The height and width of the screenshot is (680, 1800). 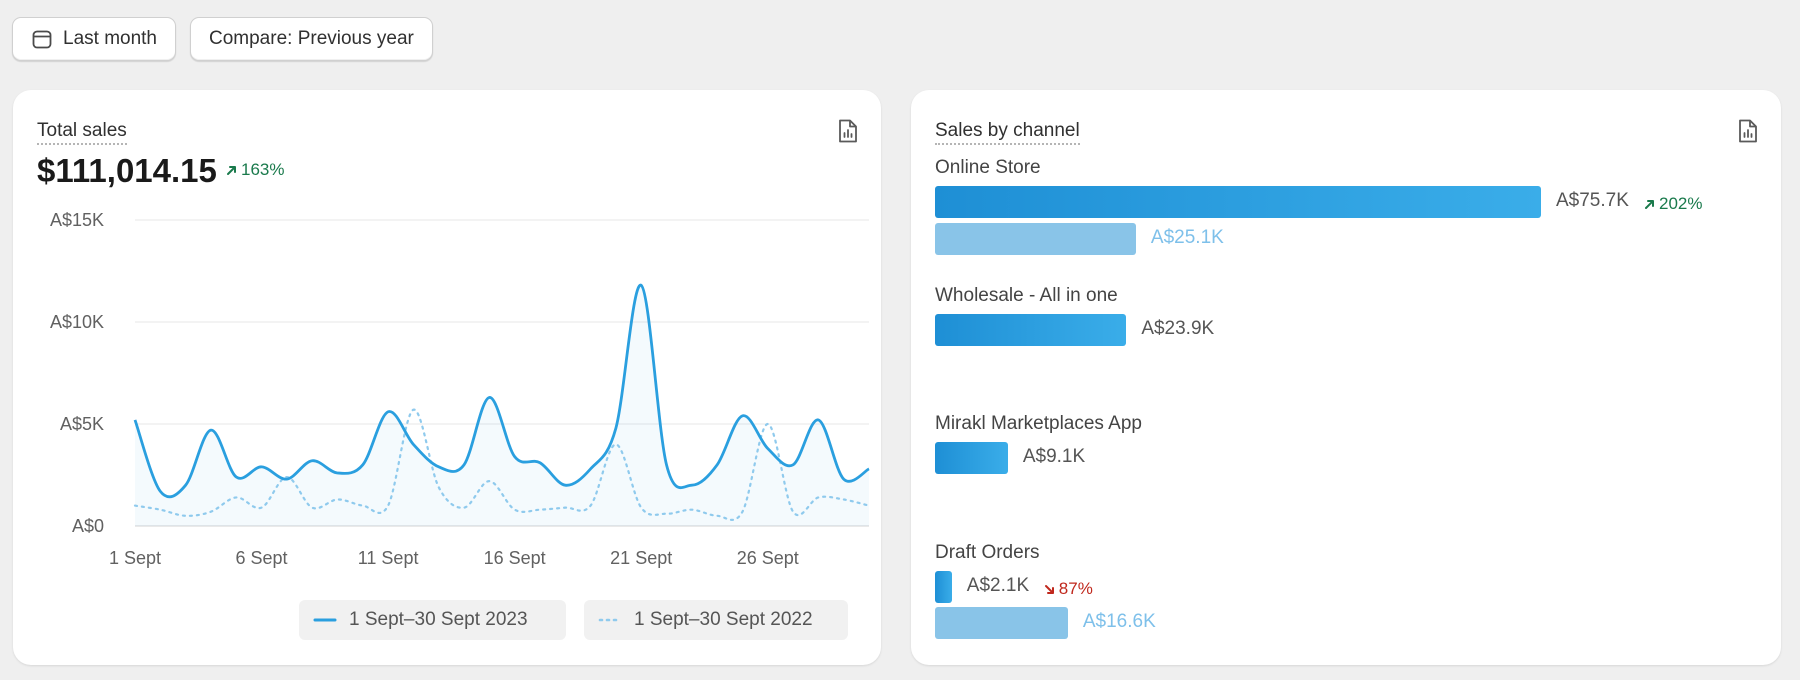 What do you see at coordinates (388, 558) in the screenshot?
I see `x-tick-label: 11 Sept` at bounding box center [388, 558].